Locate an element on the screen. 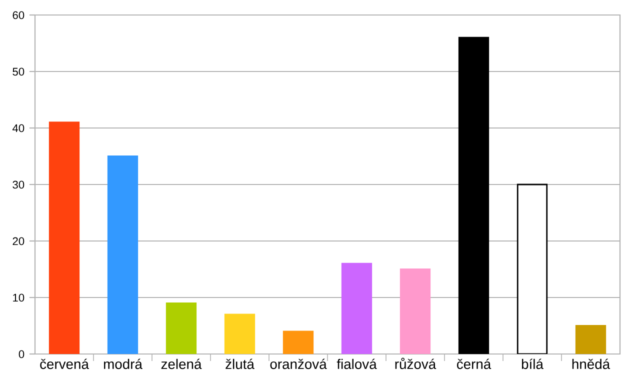 The image size is (625, 383). x-tick-label: hnědá is located at coordinates (591, 364).